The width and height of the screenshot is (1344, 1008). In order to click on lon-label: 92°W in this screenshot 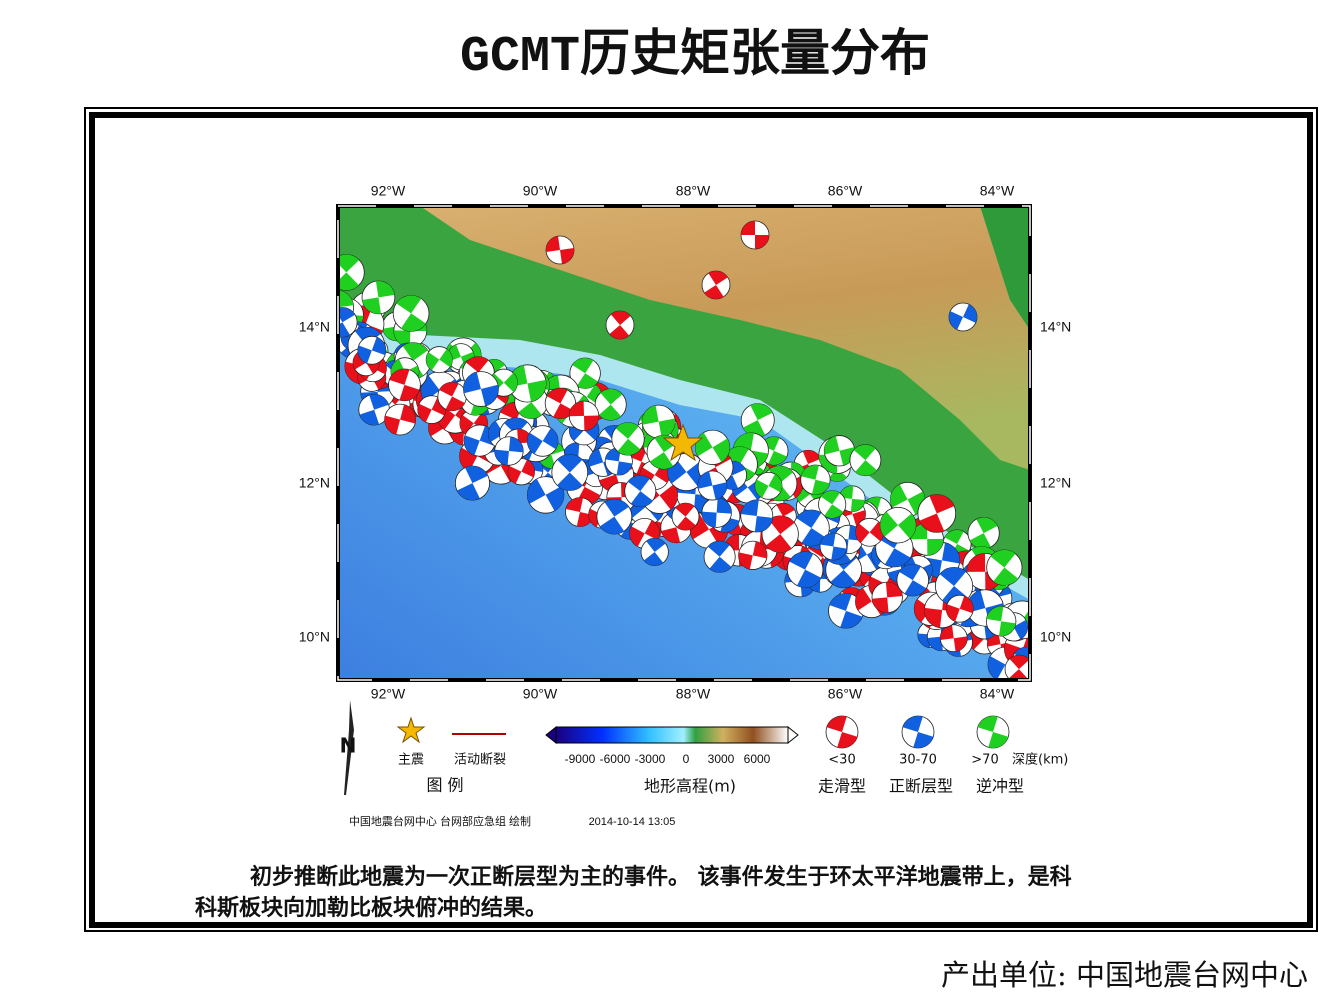, I will do `click(388, 694)`.